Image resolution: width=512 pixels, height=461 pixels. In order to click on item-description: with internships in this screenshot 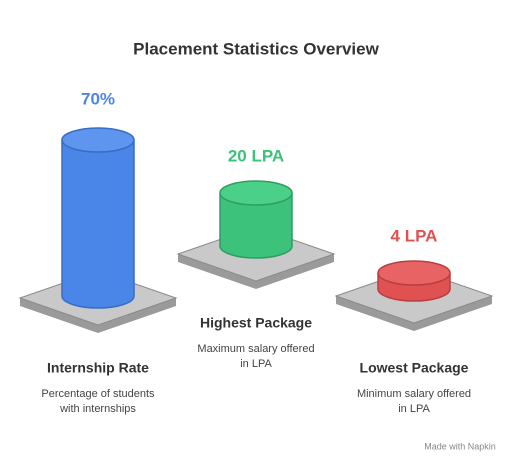, I will do `click(97, 409)`.